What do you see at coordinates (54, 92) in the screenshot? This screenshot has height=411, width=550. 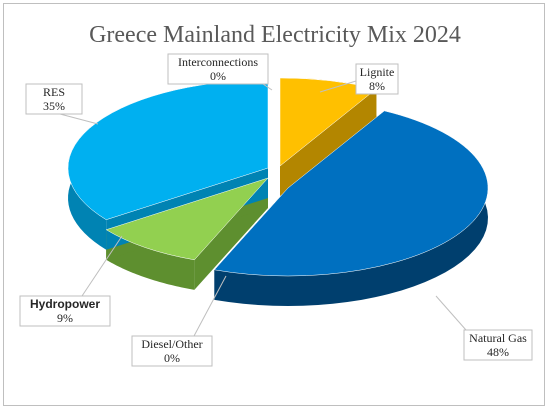 I see `slice-category-label: RES` at bounding box center [54, 92].